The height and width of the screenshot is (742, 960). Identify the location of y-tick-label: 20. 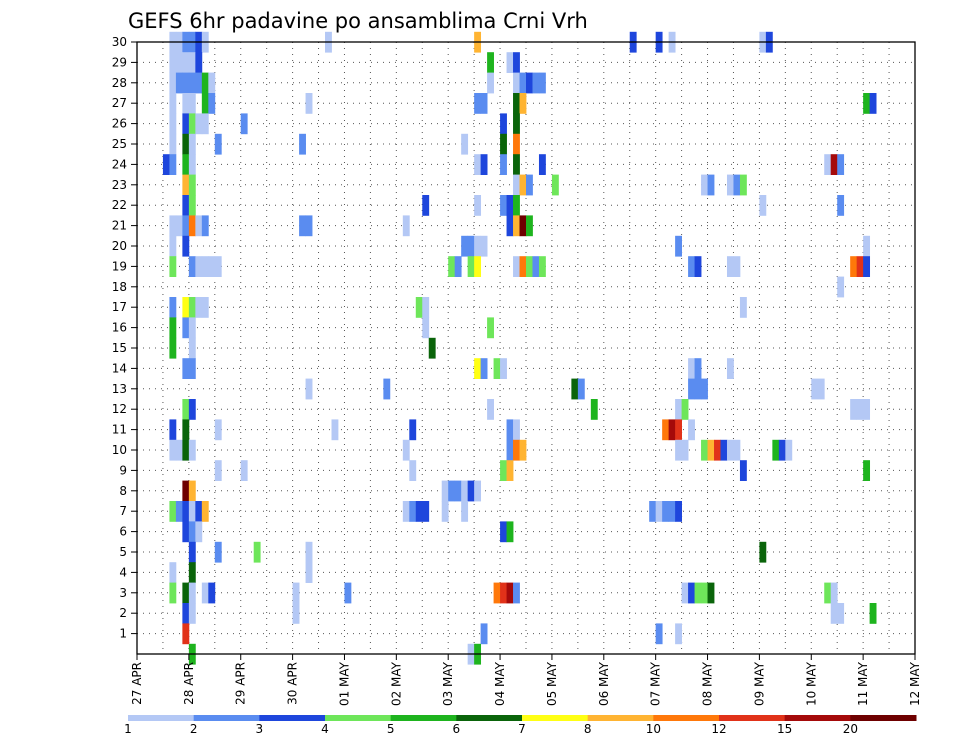
(119, 246).